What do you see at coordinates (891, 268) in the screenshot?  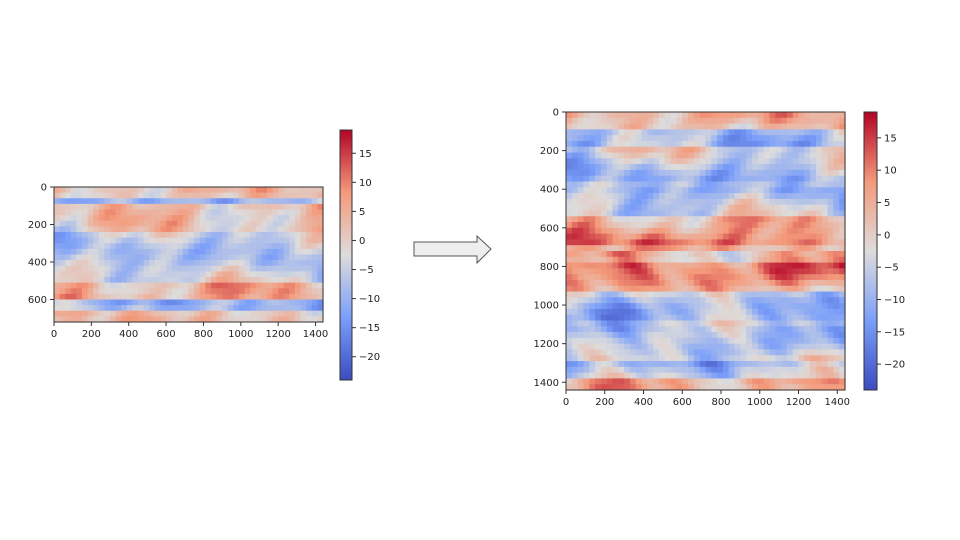 I see `colorbar-tick-label: −5` at bounding box center [891, 268].